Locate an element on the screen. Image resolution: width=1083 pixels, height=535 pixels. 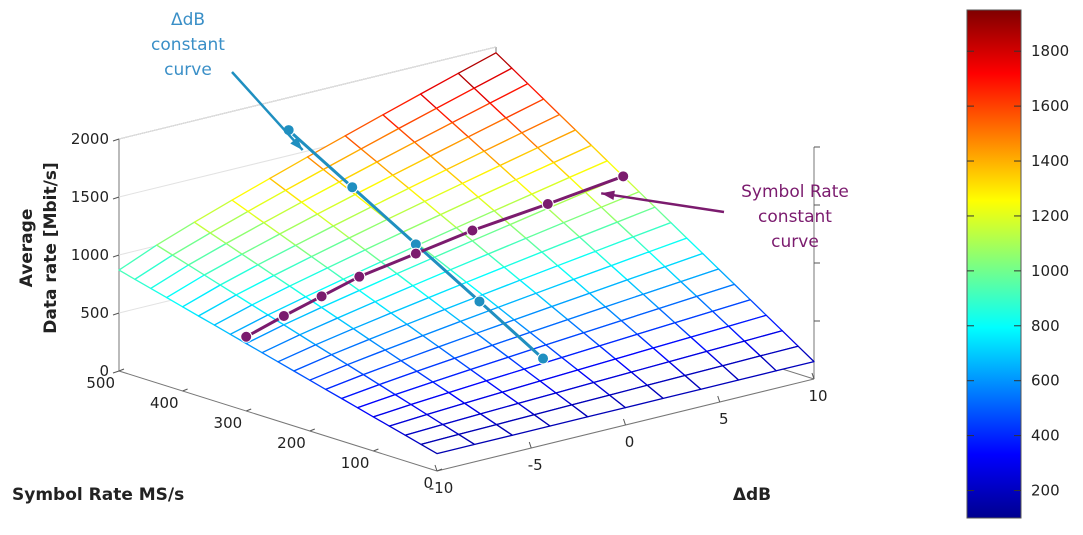
symbol-rate-tick-label: 100 is located at coordinates (355, 463).